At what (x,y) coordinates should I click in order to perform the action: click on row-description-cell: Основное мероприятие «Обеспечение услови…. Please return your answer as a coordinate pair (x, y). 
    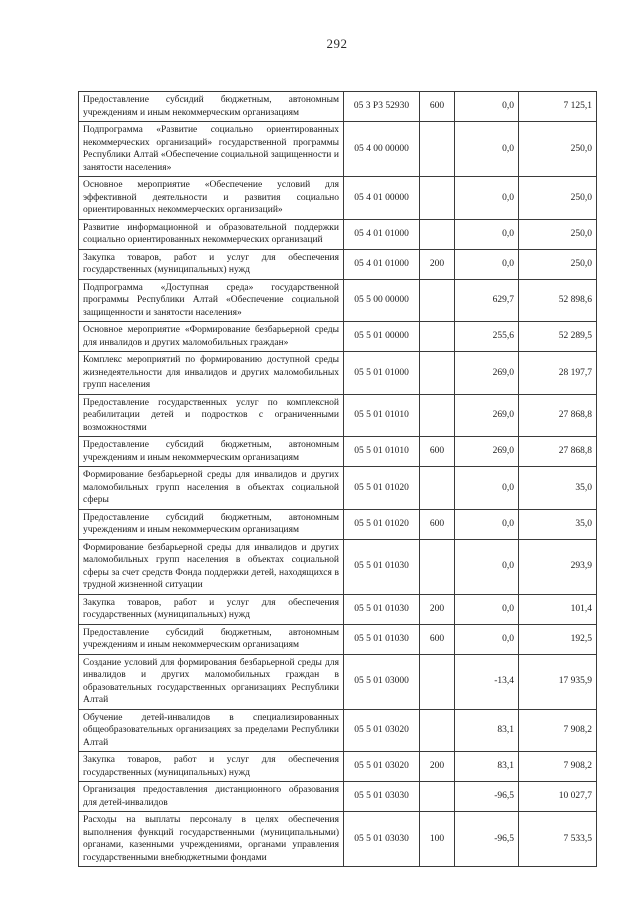
    Looking at the image, I should click on (211, 198).